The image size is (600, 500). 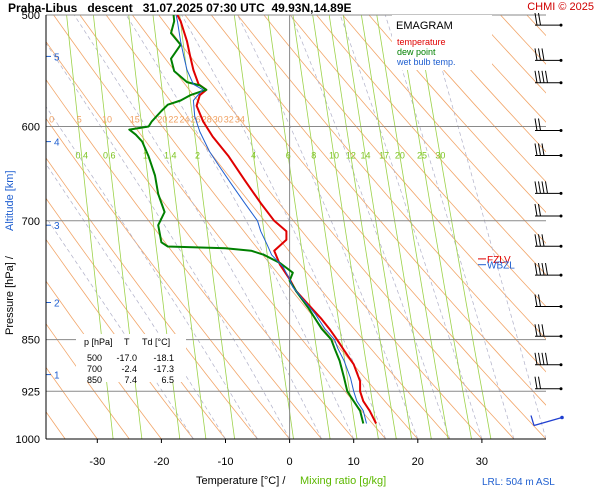 I want to click on wind-barb-shape, so click(x=546, y=421).